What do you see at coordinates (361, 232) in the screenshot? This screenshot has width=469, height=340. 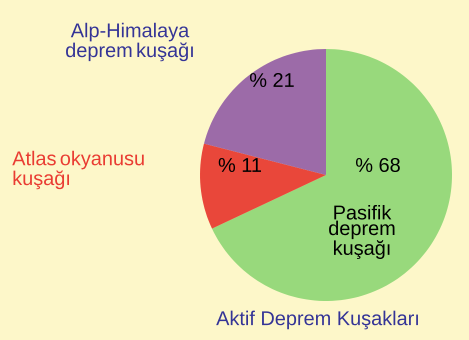 I see `slice-label: Pasifik deprem kuşağı` at bounding box center [361, 232].